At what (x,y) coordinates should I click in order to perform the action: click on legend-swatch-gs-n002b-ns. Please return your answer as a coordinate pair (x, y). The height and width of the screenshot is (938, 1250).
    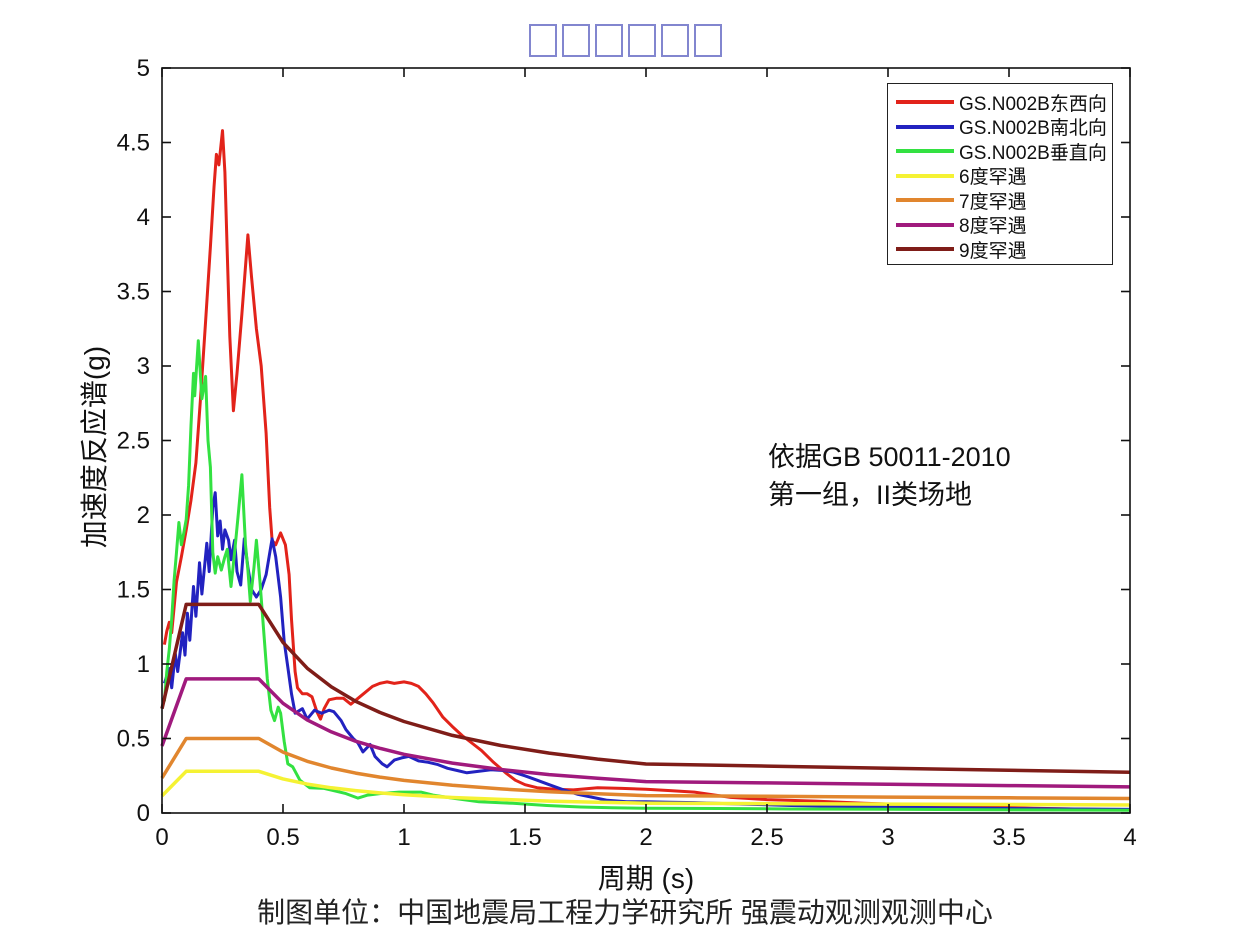
    Looking at the image, I should click on (925, 126).